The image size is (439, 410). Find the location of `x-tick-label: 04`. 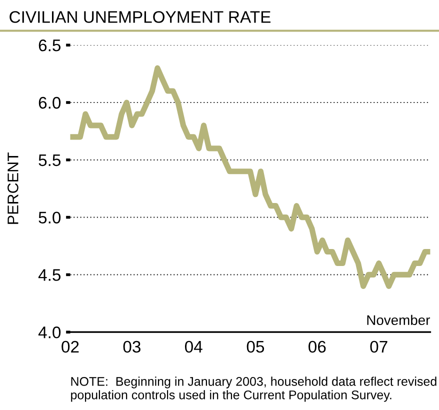

x-tick-label: 04 is located at coordinates (193, 346).